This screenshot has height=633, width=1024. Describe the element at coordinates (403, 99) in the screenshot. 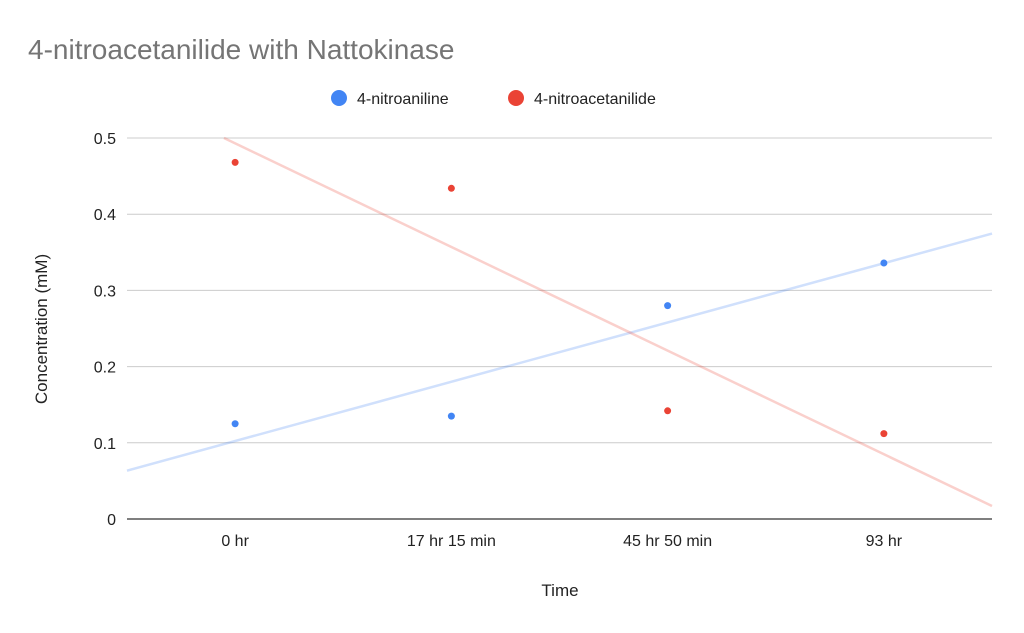

I see `legend-label-4-nitroaniline: 4-nitroaniline` at that location.